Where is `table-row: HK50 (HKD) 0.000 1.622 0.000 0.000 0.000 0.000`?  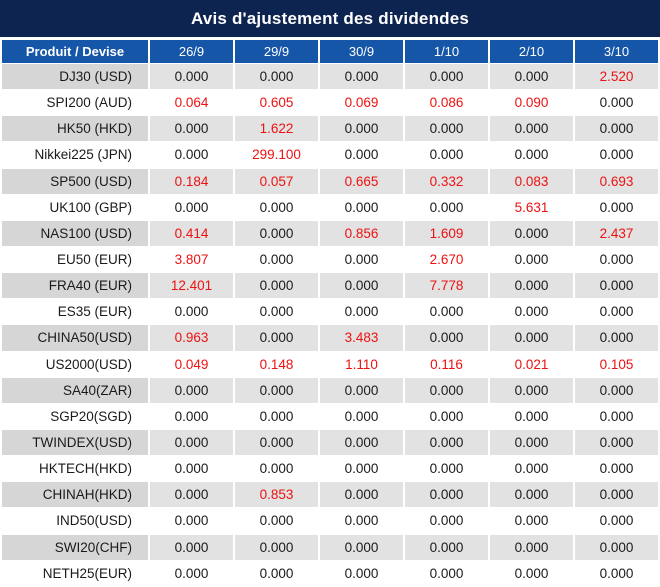 table-row: HK50 (HKD) 0.000 1.622 0.000 0.000 0.000 0.000 is located at coordinates (330, 129).